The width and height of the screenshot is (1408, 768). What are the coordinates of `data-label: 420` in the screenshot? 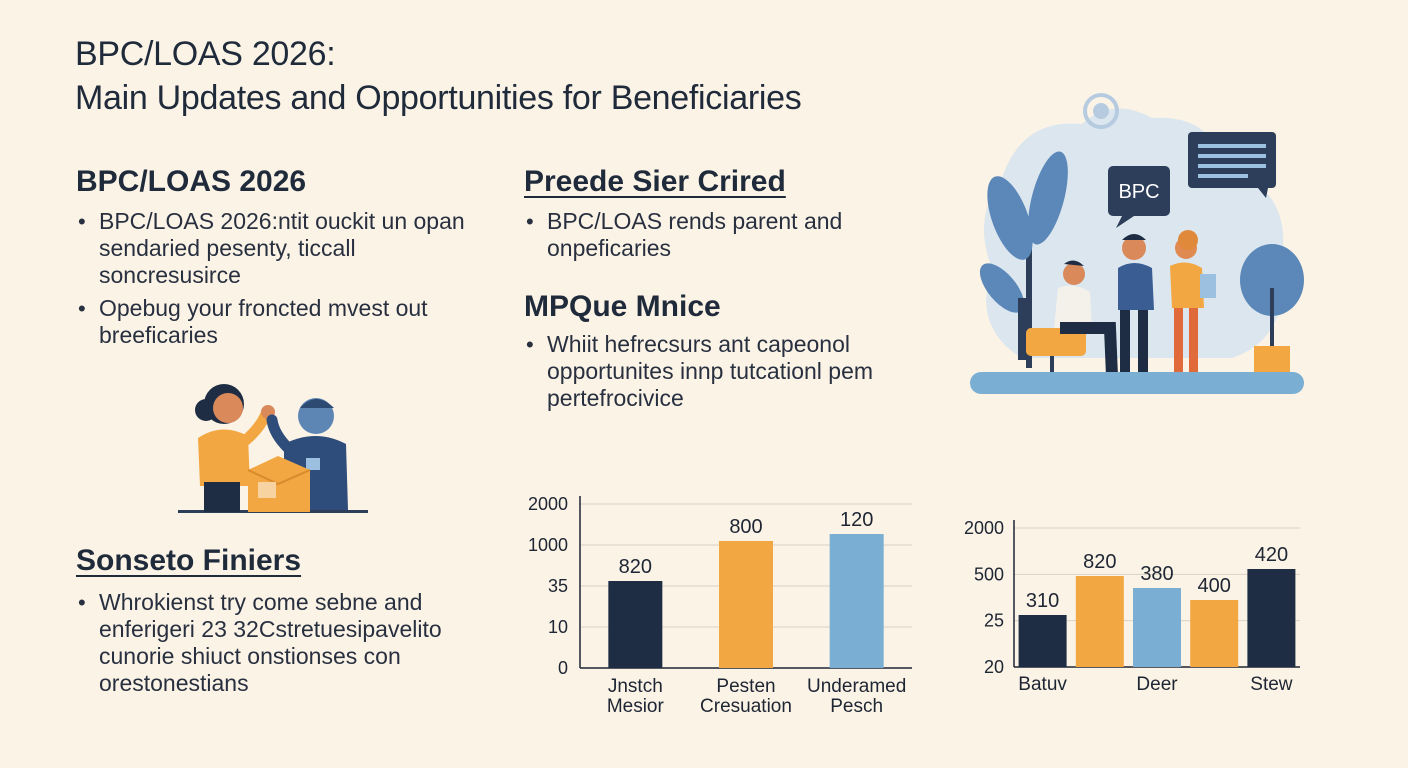 It's located at (1271, 555).